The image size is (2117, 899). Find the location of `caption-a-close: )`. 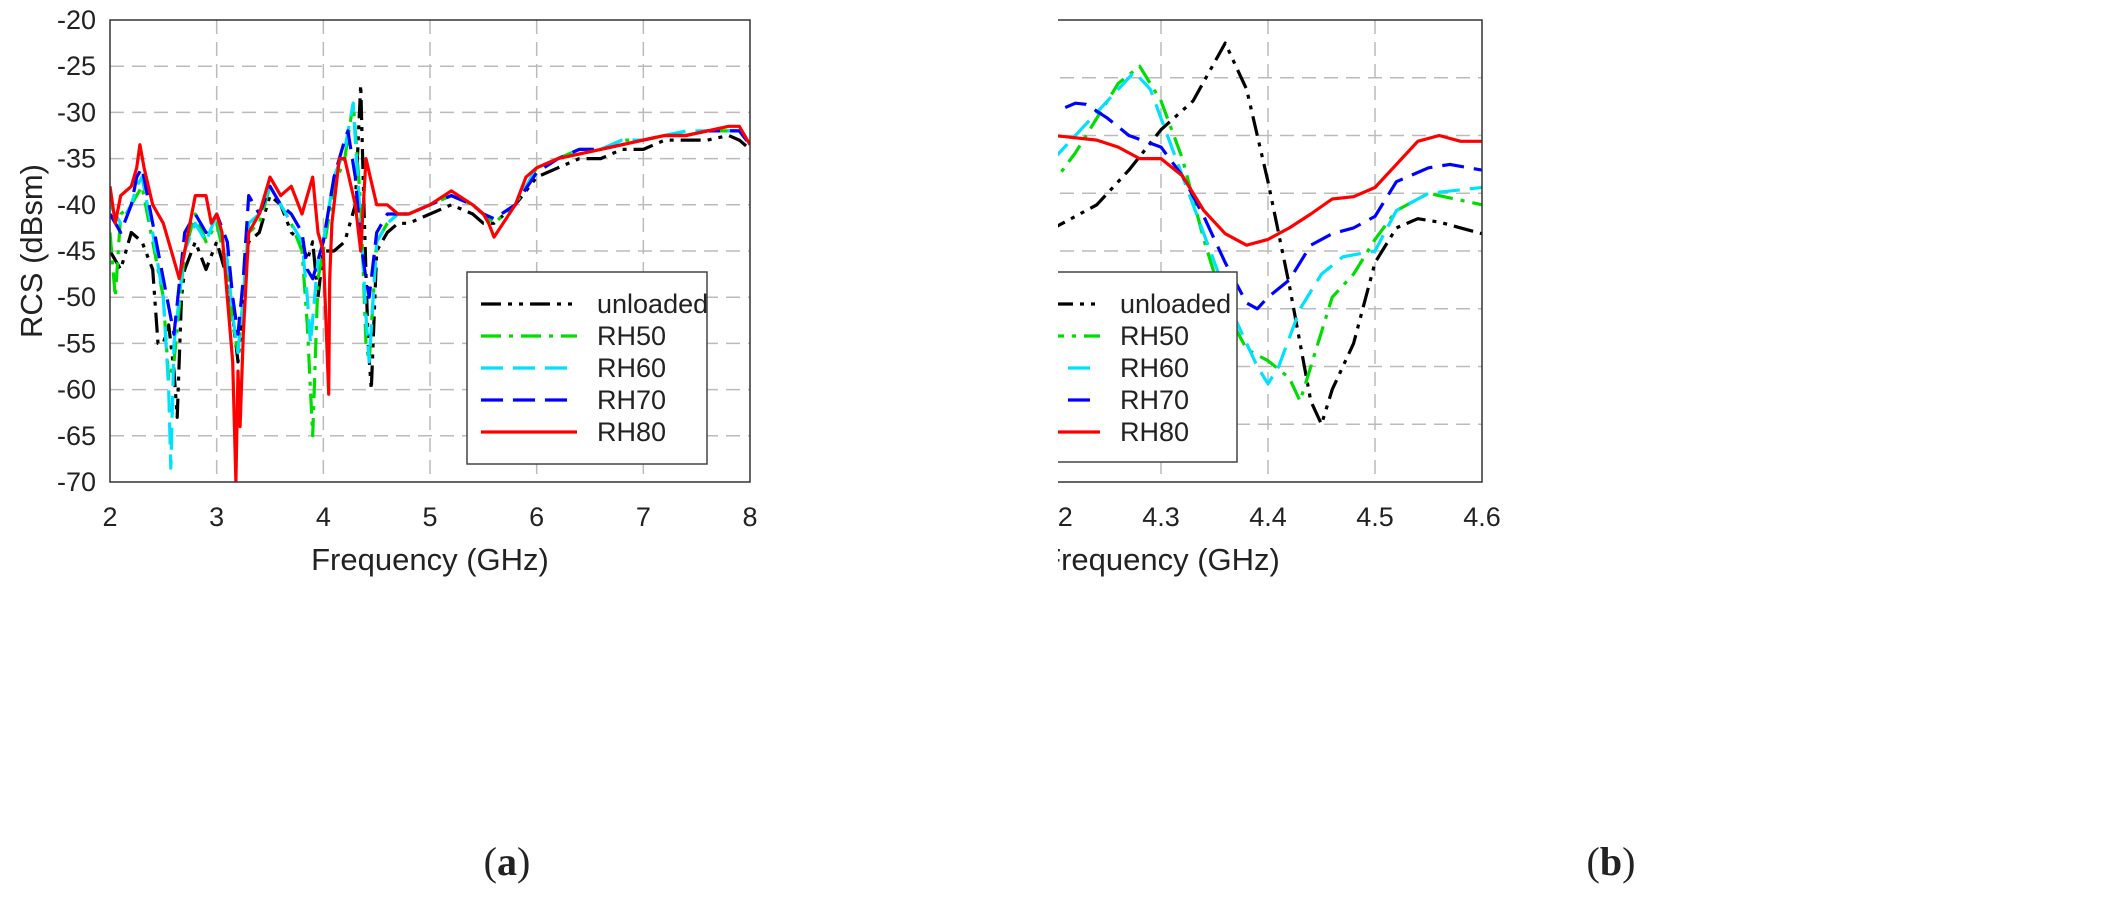

caption-a-close: ) is located at coordinates (524, 861).